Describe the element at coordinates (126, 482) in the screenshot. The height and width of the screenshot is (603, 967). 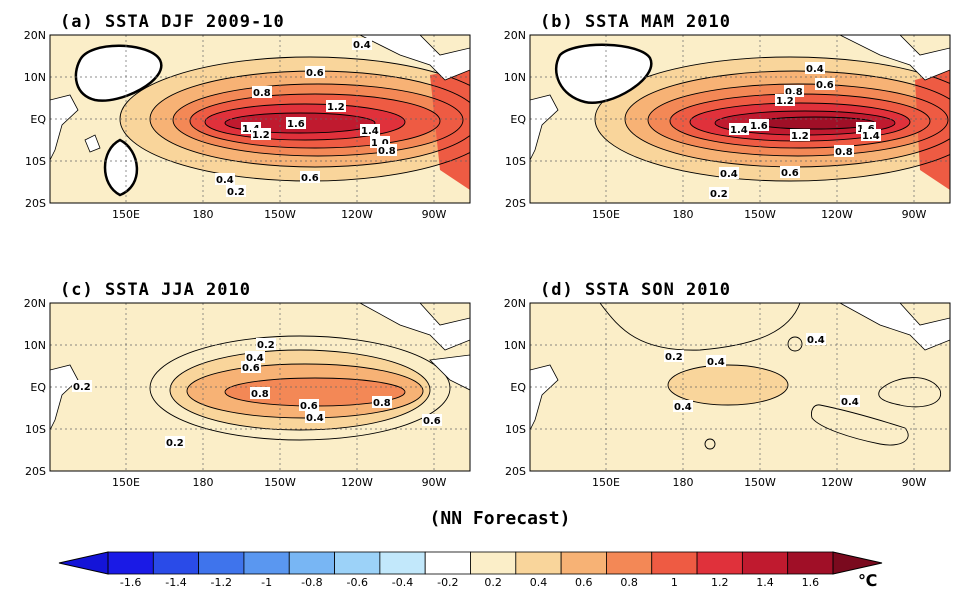
I see `lon-tick: 150E` at that location.